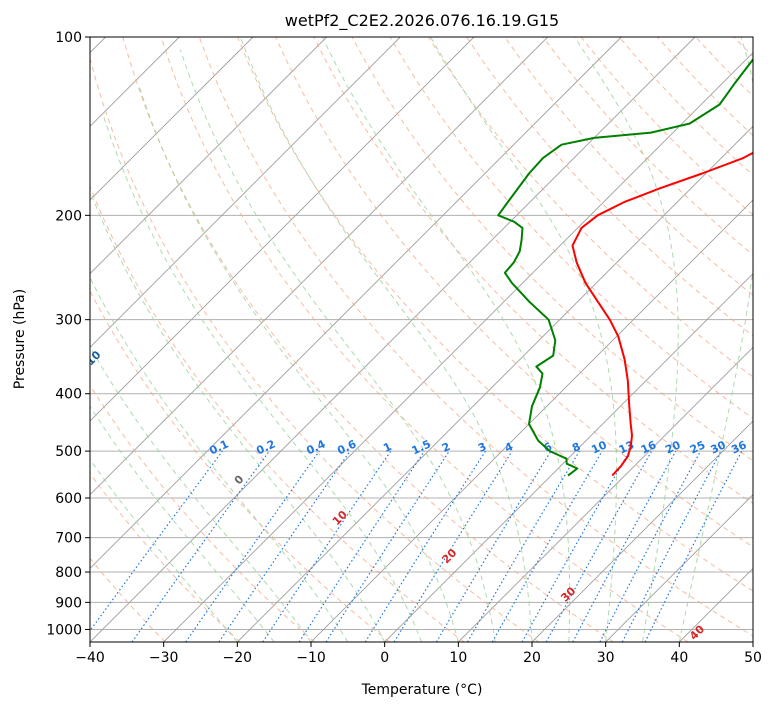 The width and height of the screenshot is (775, 708). Describe the element at coordinates (238, 658) in the screenshot. I see `x-tick-label: −20` at that location.